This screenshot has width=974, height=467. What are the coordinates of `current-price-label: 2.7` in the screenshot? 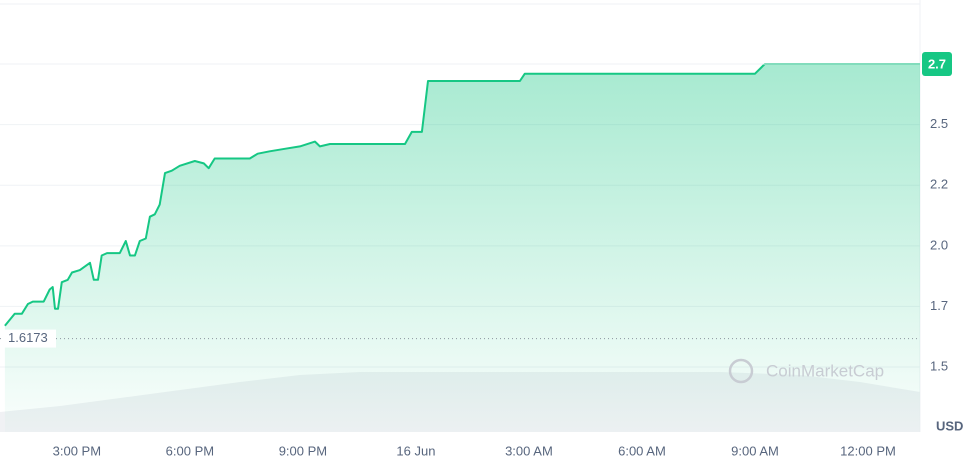 It's located at (937, 63).